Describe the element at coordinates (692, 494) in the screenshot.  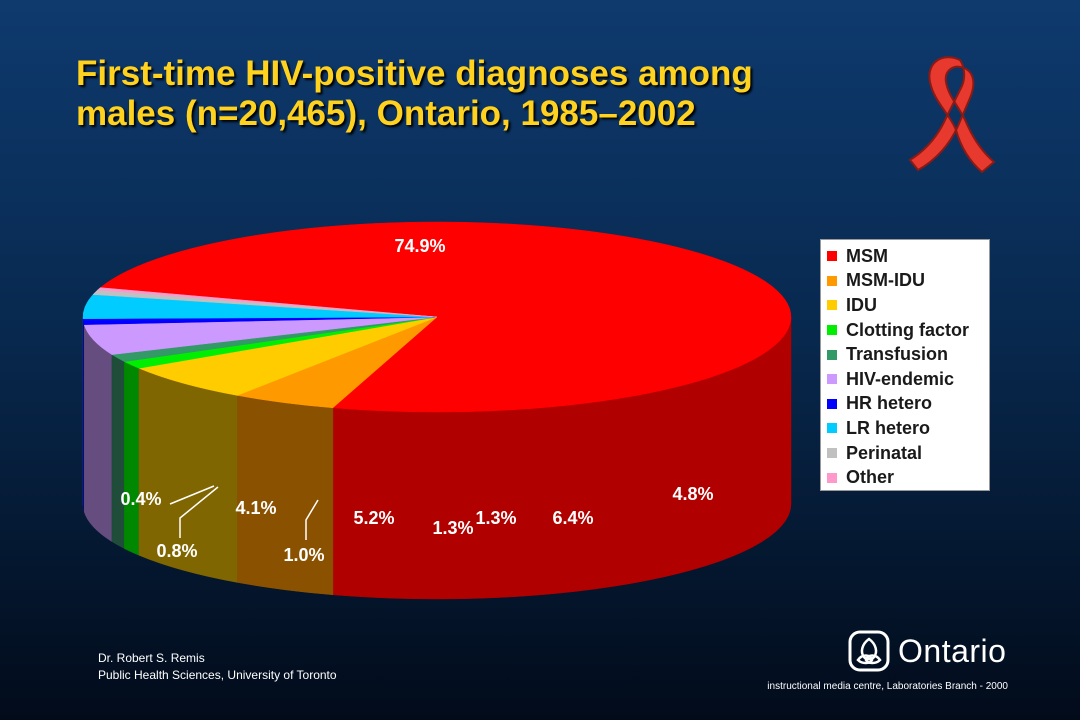
I see `data-label-msm-idu: 4.8%` at that location.